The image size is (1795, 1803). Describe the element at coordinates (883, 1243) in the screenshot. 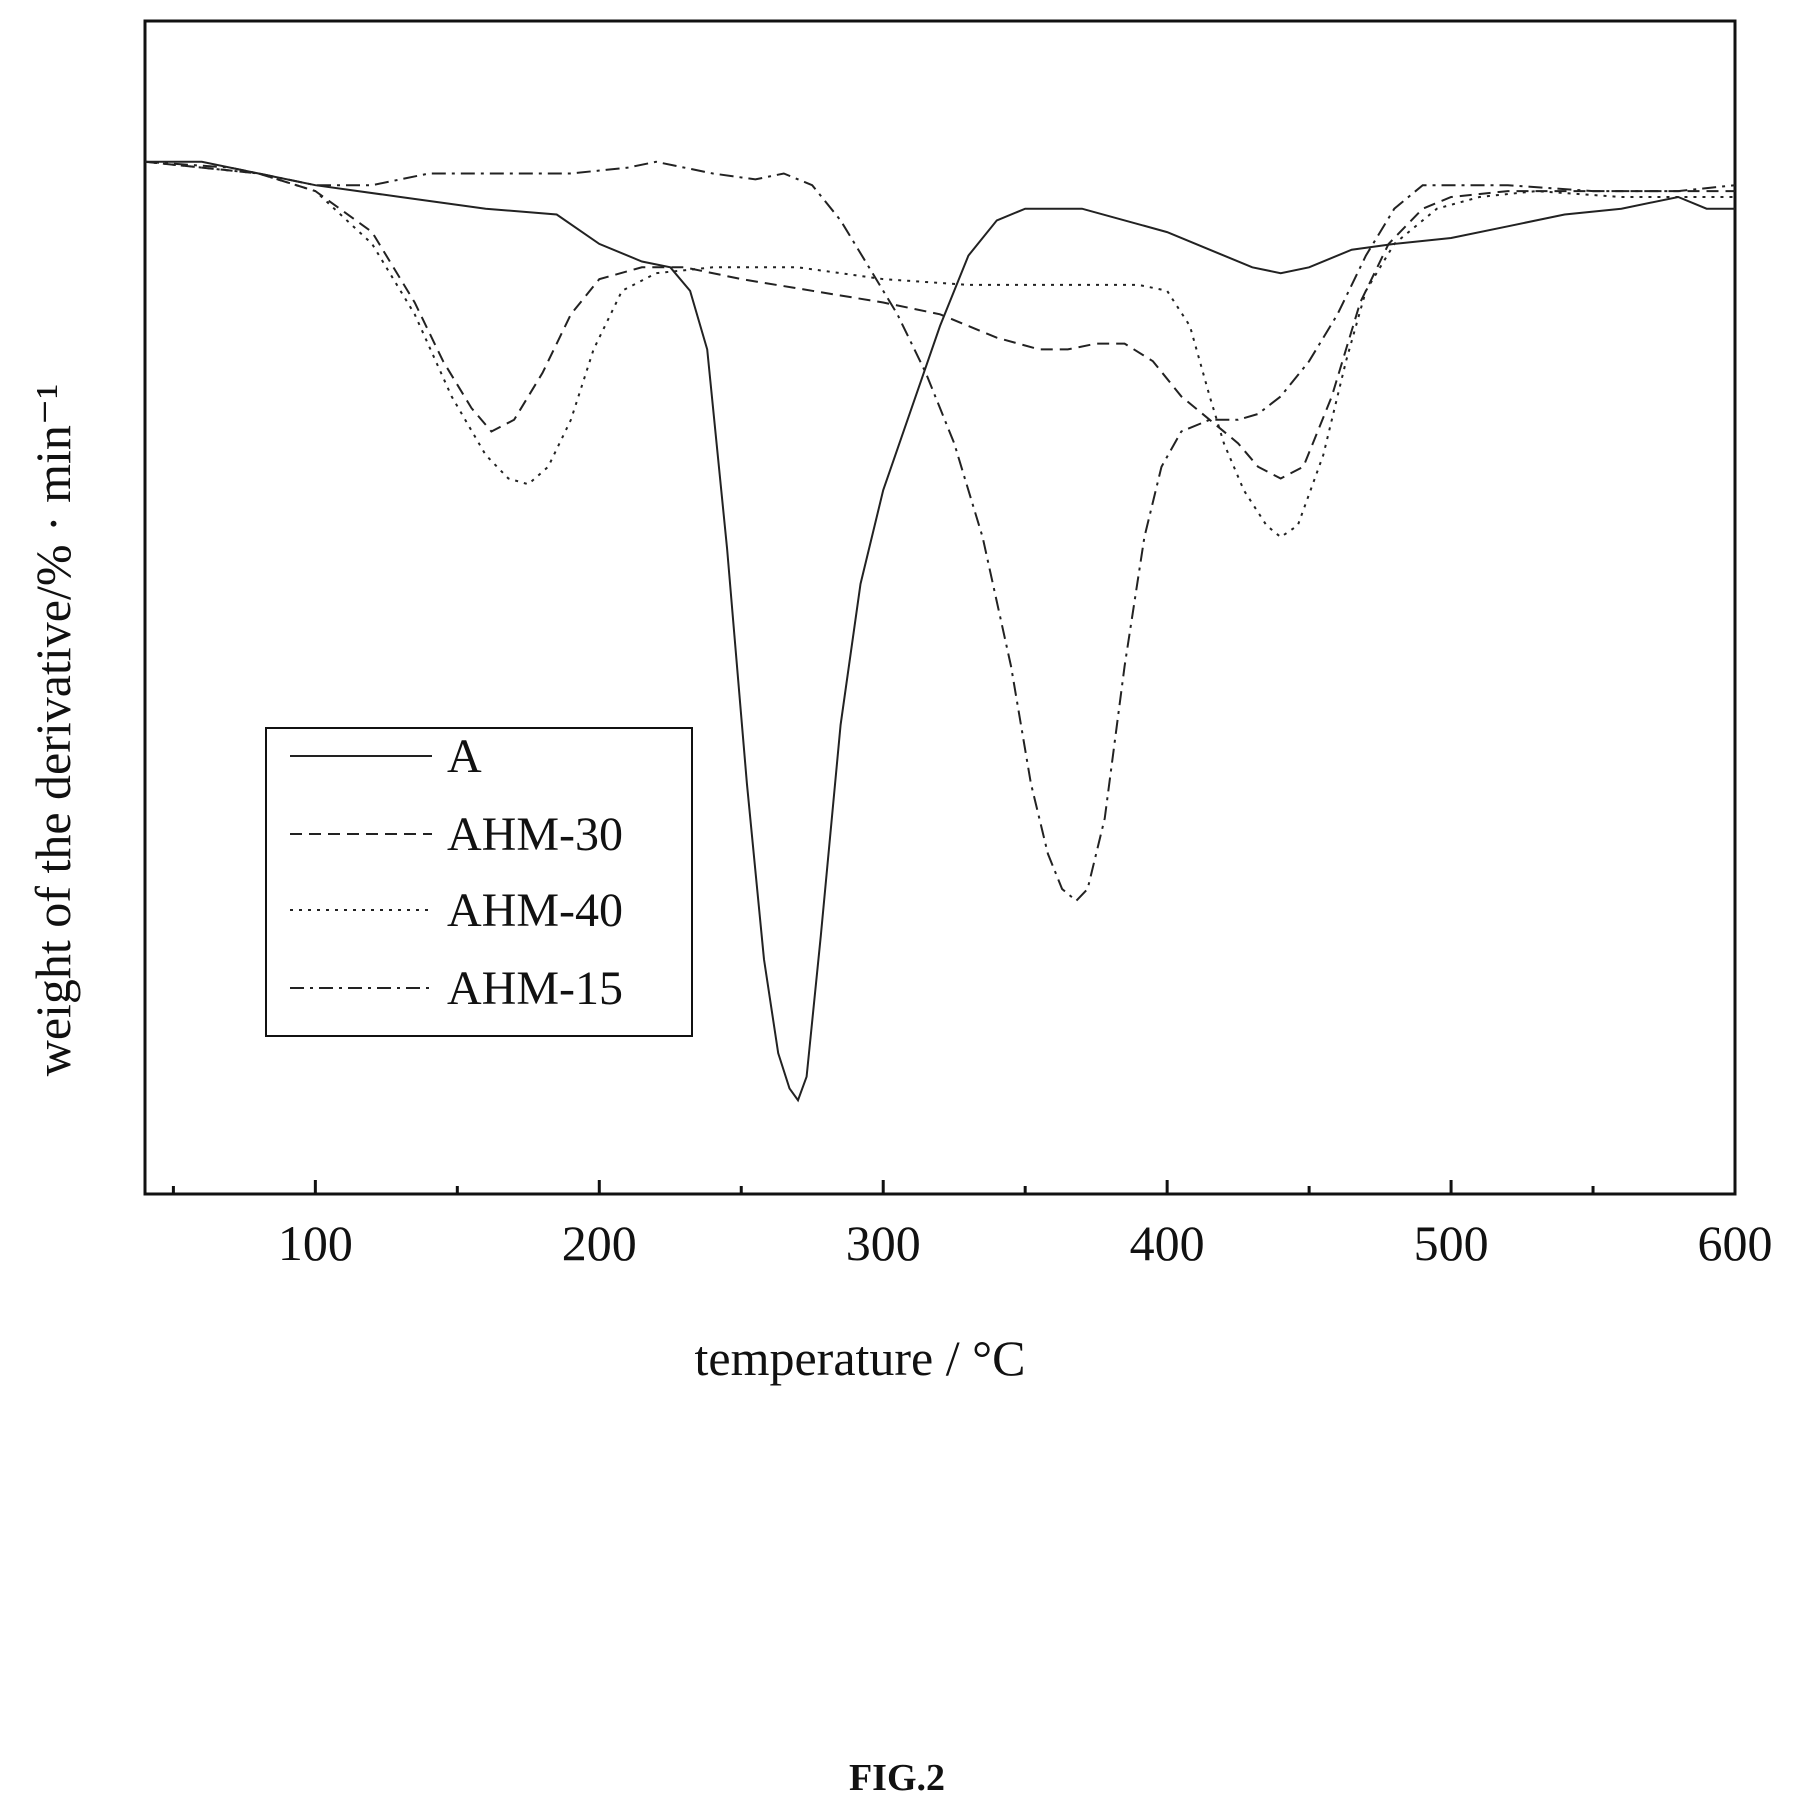

I see `x-tick-label: 300` at that location.